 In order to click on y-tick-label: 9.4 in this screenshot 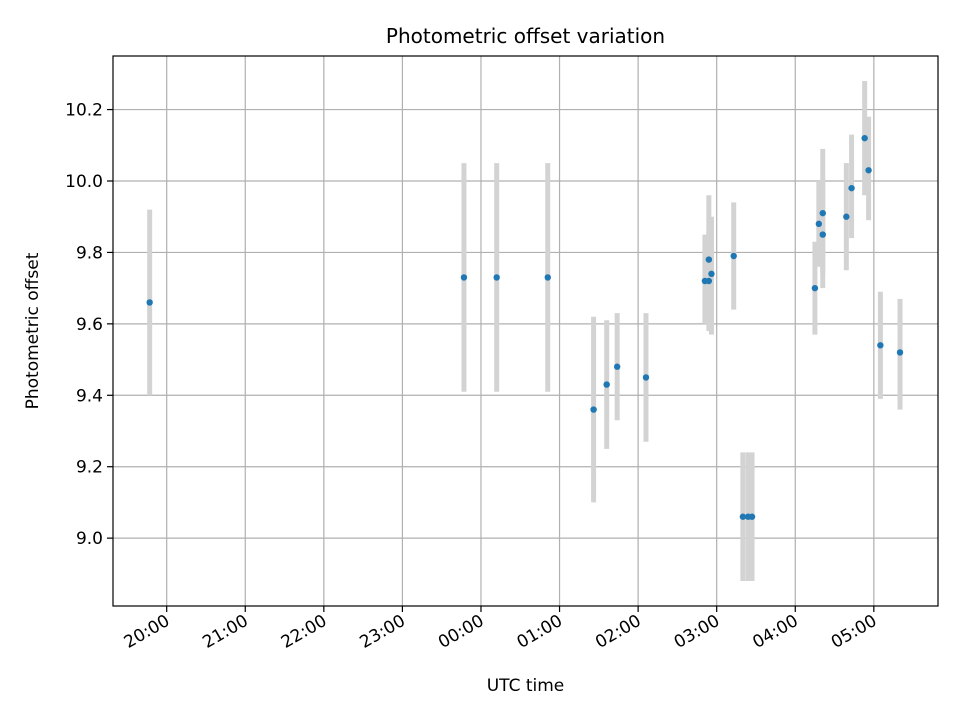, I will do `click(89, 396)`.